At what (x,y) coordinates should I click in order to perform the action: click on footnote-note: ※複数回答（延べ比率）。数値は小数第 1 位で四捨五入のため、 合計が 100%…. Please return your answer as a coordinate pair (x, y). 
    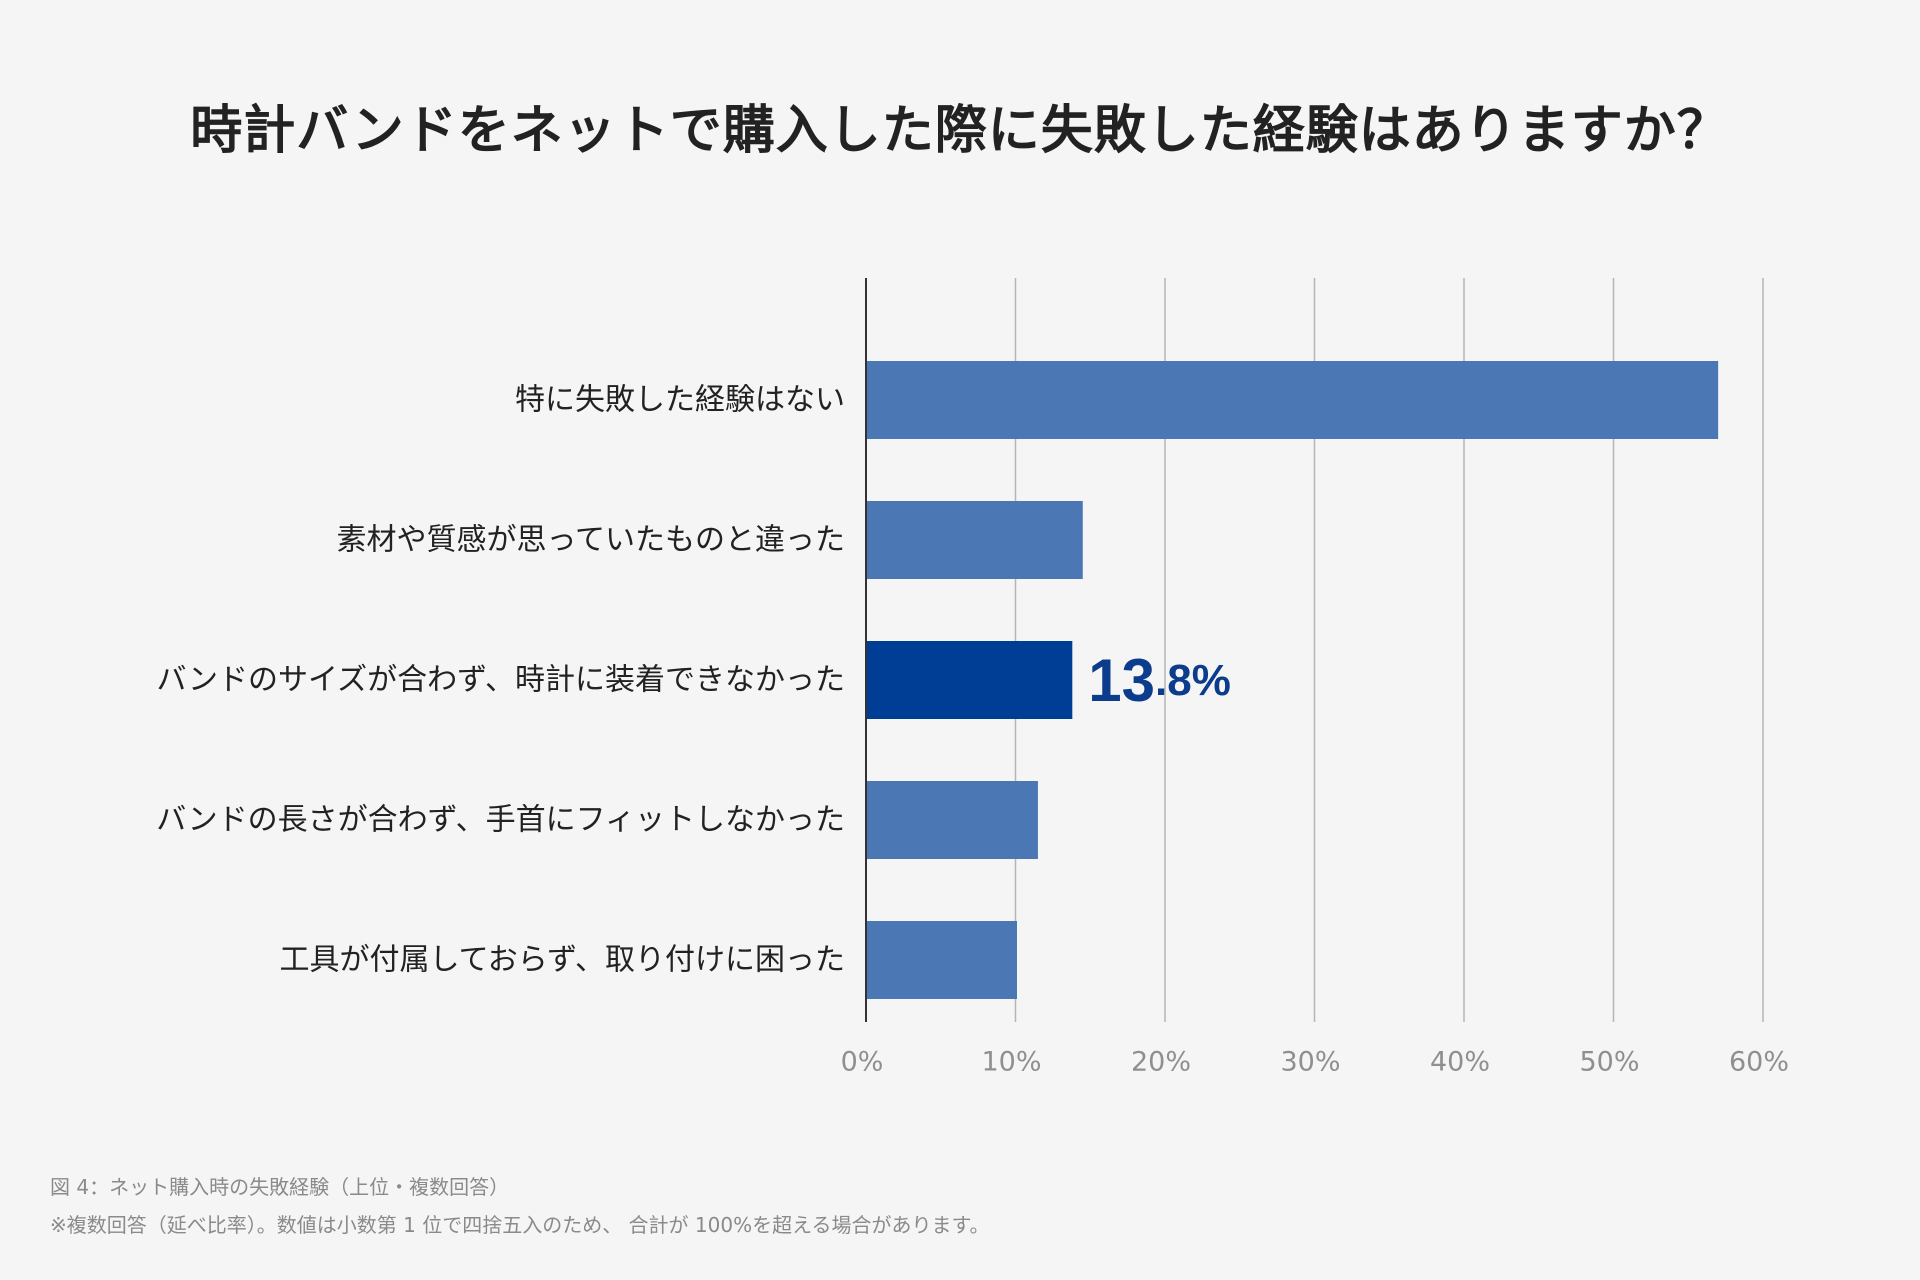
    Looking at the image, I should click on (520, 1225).